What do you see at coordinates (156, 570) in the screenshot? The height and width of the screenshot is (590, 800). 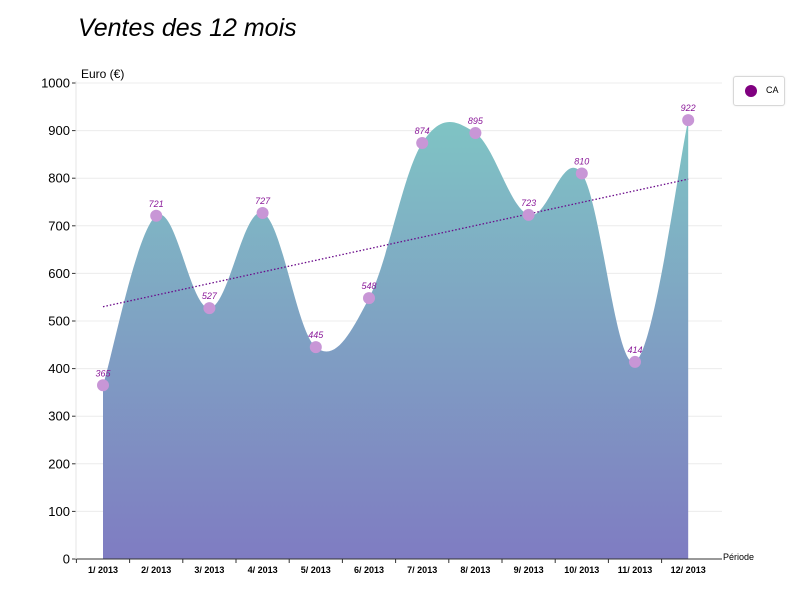 I see `x-tick-label: 2/ 2013` at bounding box center [156, 570].